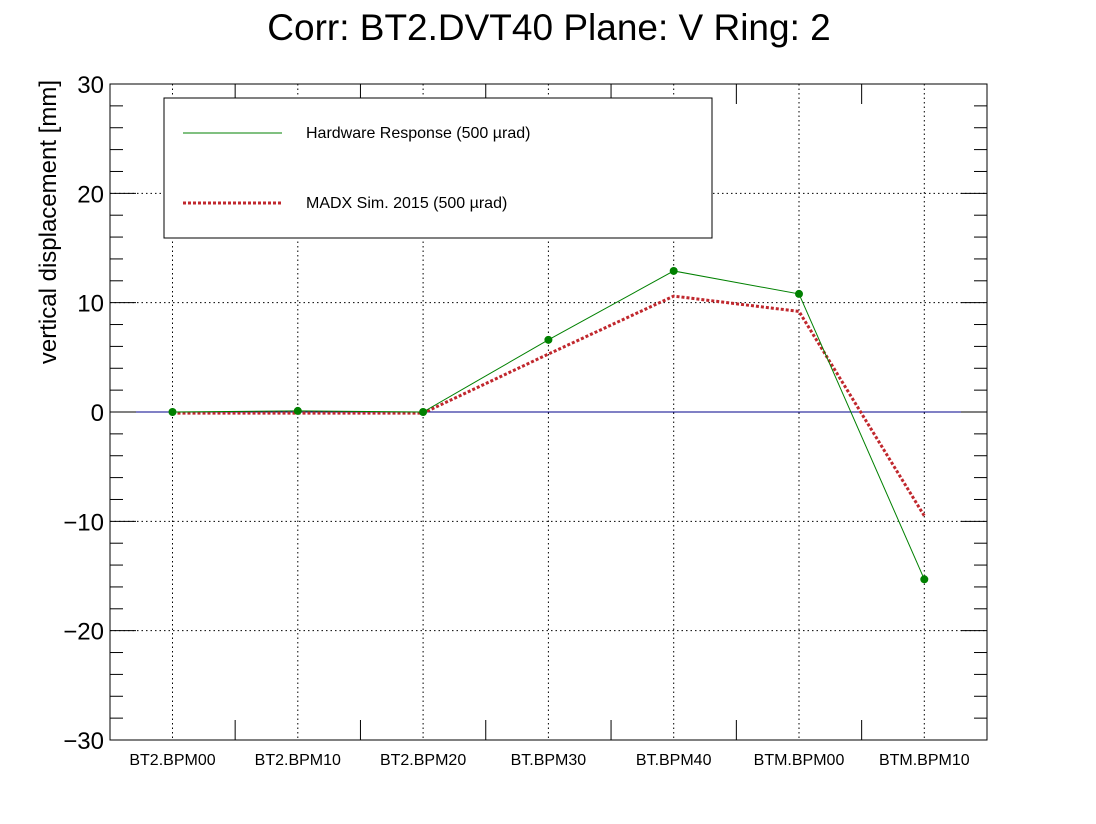  I want to click on x-tick-label: BT2.BPM00, so click(172, 760).